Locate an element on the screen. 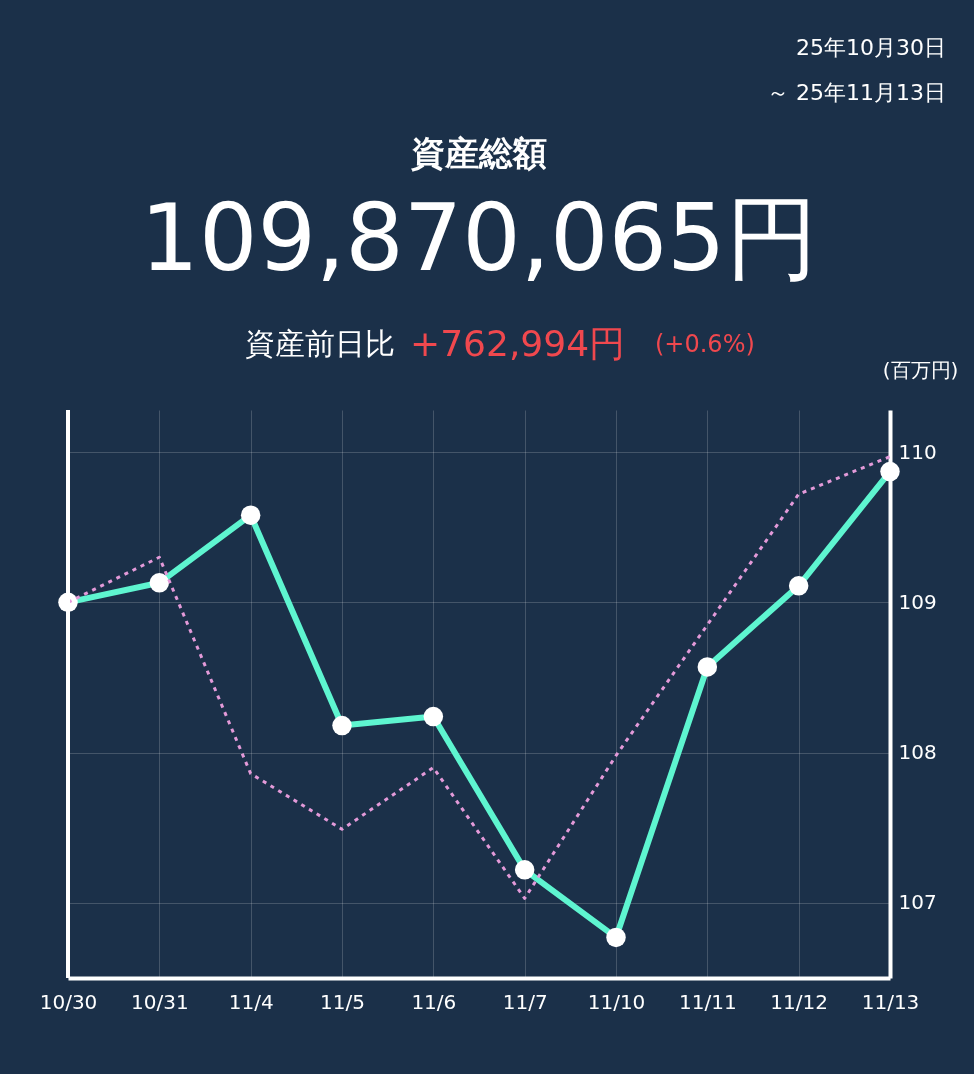  chart-subtitle: 109,870,065円 is located at coordinates (479, 238).